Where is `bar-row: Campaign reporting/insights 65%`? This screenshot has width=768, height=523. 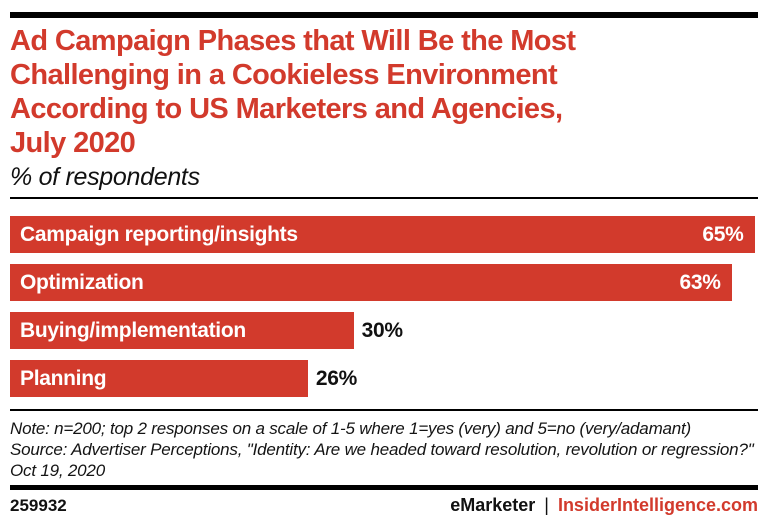 bar-row: Campaign reporting/insights 65% is located at coordinates (384, 234).